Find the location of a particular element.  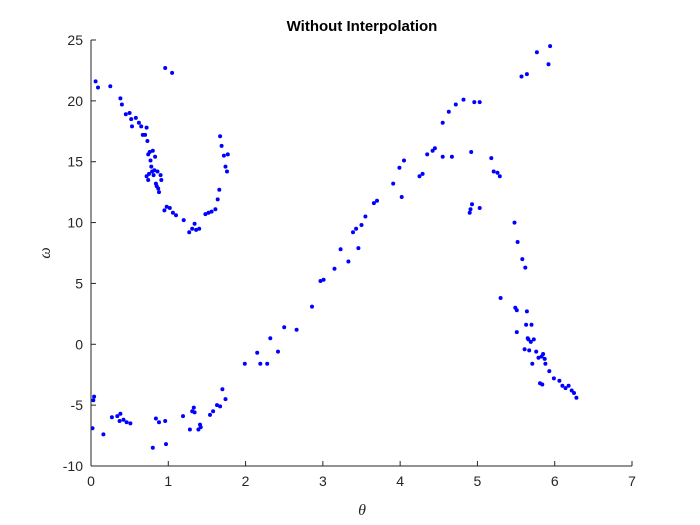

y-tick-label: 0 is located at coordinates (79, 344).